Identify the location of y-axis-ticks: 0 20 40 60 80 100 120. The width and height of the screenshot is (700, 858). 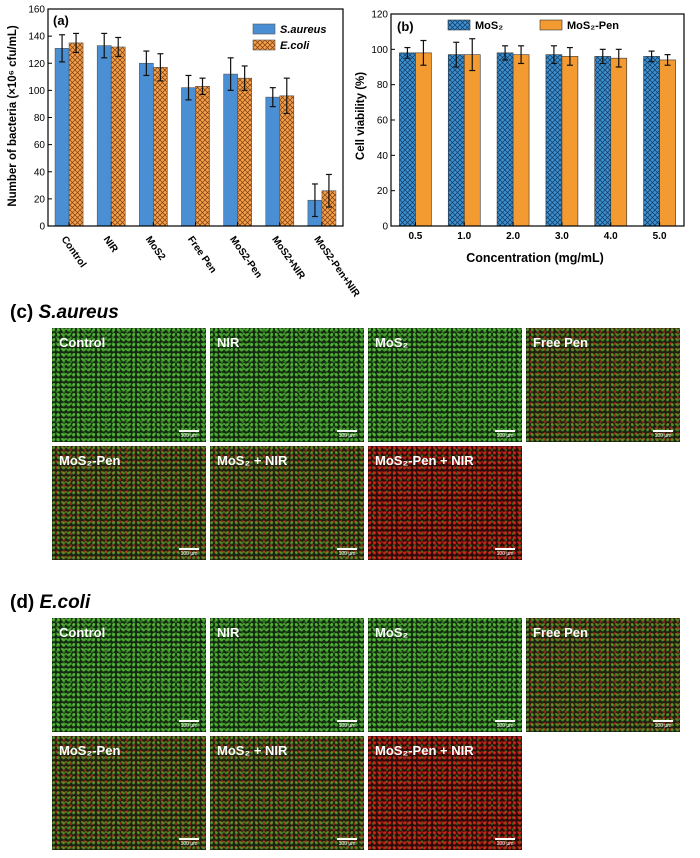
(383, 121).